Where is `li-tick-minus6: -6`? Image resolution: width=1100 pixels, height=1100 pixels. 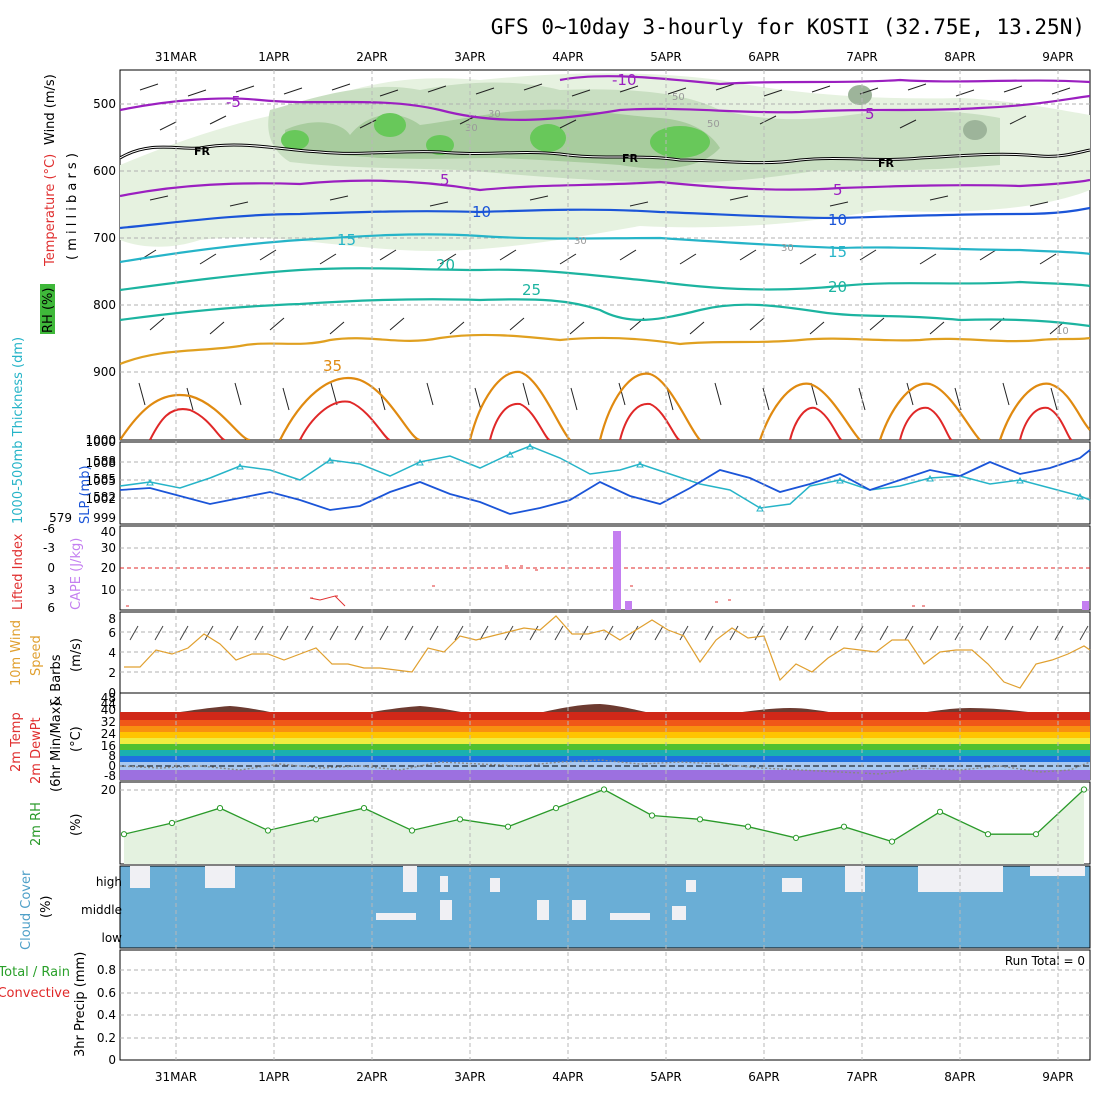
li-tick-minus6: -6 is located at coordinates (49, 529).